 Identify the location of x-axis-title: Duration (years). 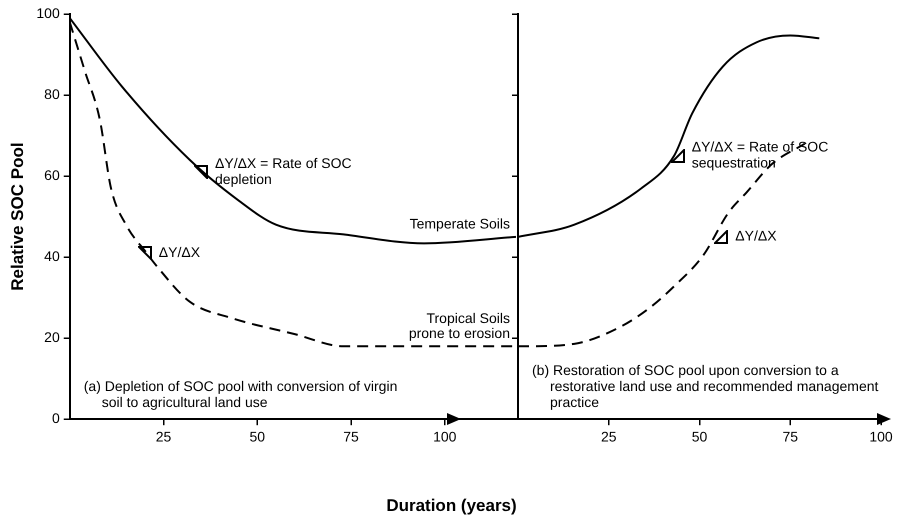
(451, 506).